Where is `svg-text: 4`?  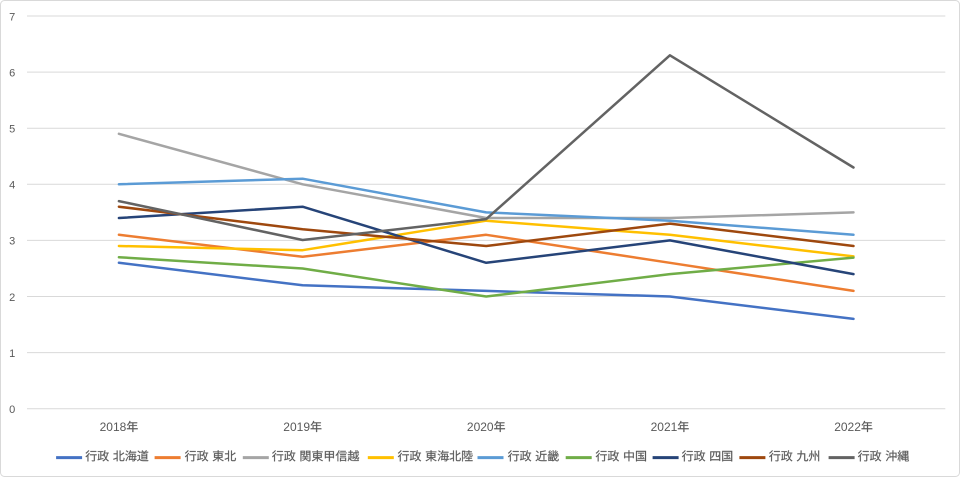 svg-text: 4 is located at coordinates (12, 186).